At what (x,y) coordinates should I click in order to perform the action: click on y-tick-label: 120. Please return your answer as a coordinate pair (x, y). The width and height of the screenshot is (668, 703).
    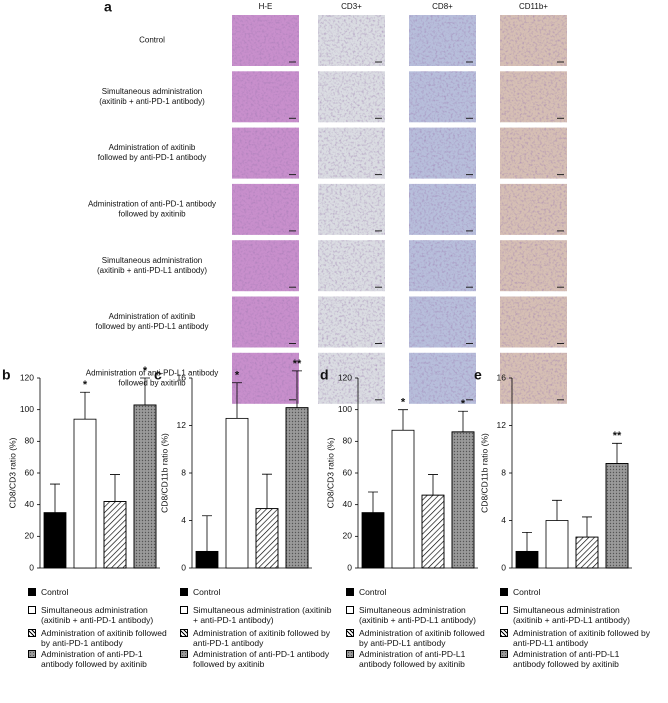
    Looking at the image, I should click on (345, 377).